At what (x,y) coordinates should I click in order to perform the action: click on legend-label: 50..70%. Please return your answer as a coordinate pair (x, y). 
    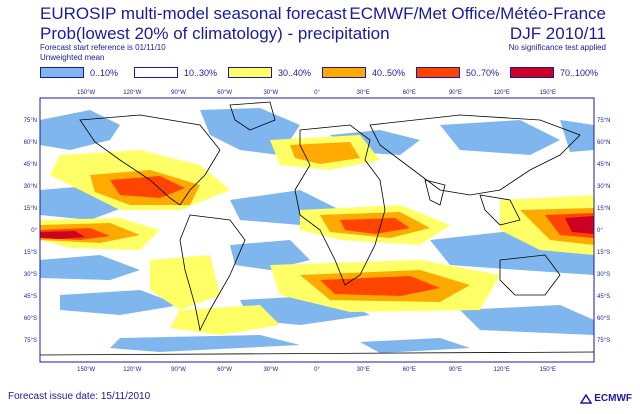
    Looking at the image, I should click on (483, 72).